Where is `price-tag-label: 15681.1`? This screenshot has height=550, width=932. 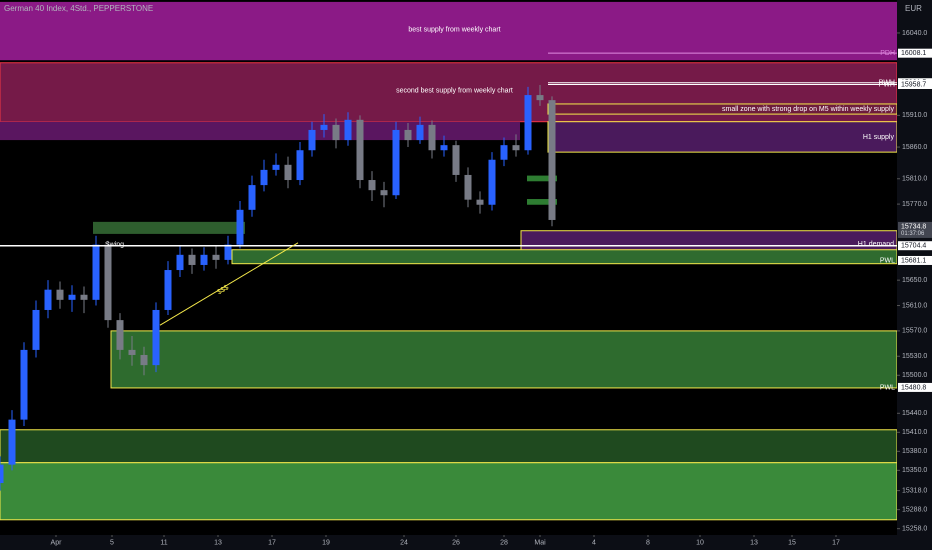 price-tag-label: 15681.1 is located at coordinates (913, 260).